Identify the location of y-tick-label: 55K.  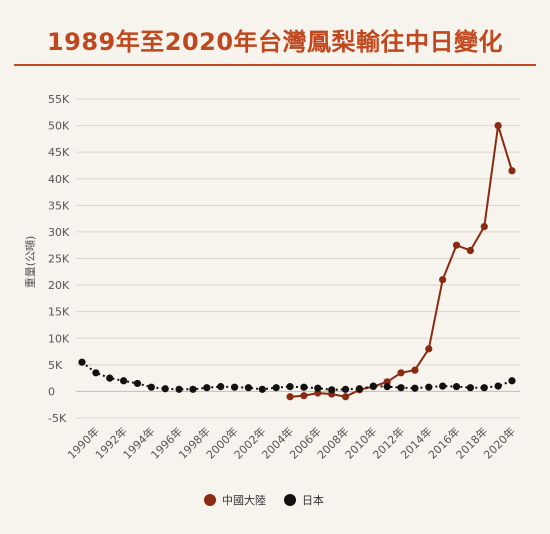
(59, 99).